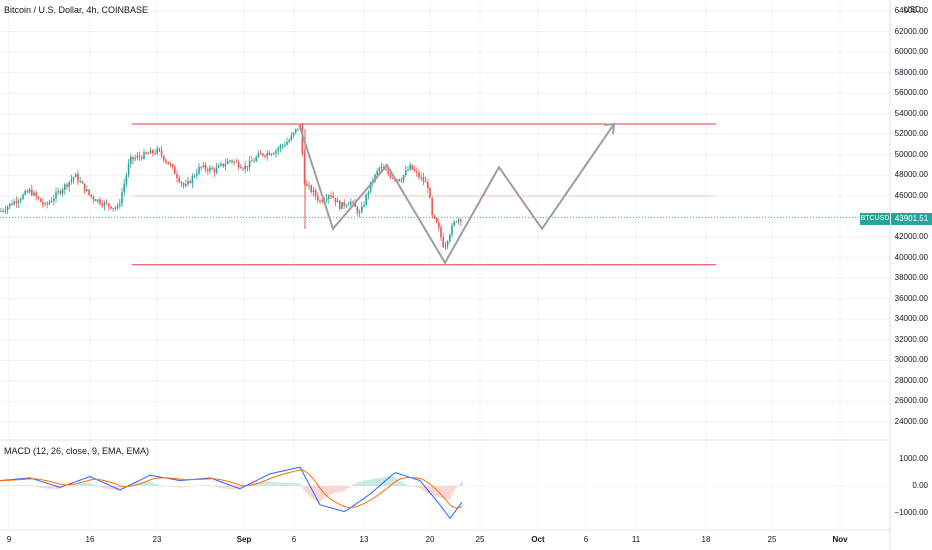 The image size is (932, 550). Describe the element at coordinates (772, 539) in the screenshot. I see `time-axis-label: 25` at that location.